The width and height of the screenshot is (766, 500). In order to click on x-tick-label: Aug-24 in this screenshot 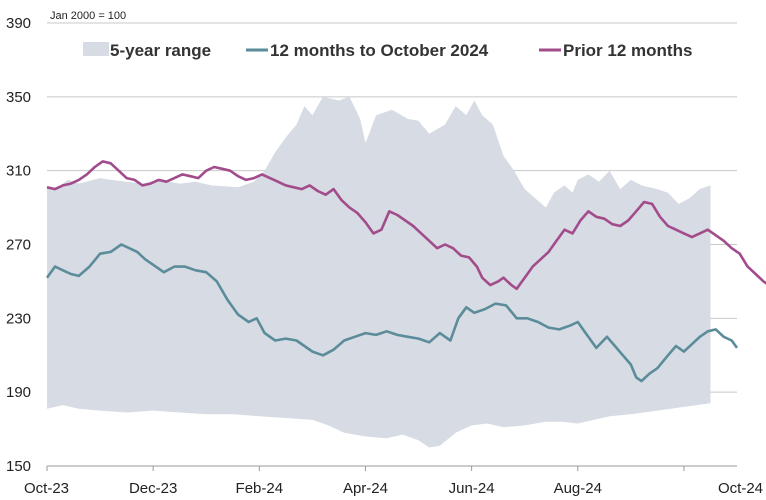, I will do `click(578, 488)`.